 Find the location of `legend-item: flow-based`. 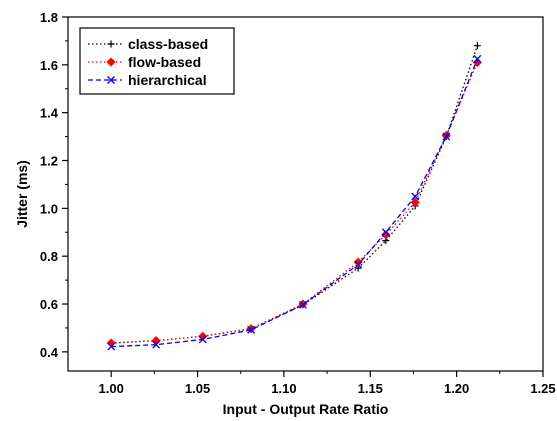

legend-item: flow-based is located at coordinates (144, 62).